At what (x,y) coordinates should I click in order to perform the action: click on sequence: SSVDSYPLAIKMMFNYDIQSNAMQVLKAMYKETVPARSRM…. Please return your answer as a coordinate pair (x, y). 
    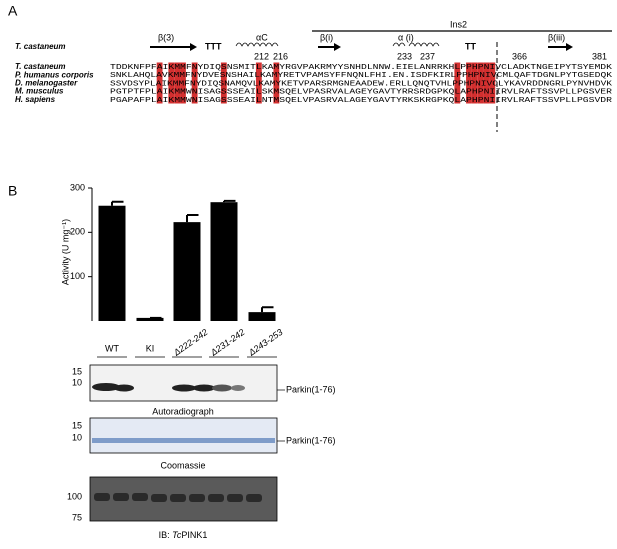
    Looking at the image, I should click on (361, 84).